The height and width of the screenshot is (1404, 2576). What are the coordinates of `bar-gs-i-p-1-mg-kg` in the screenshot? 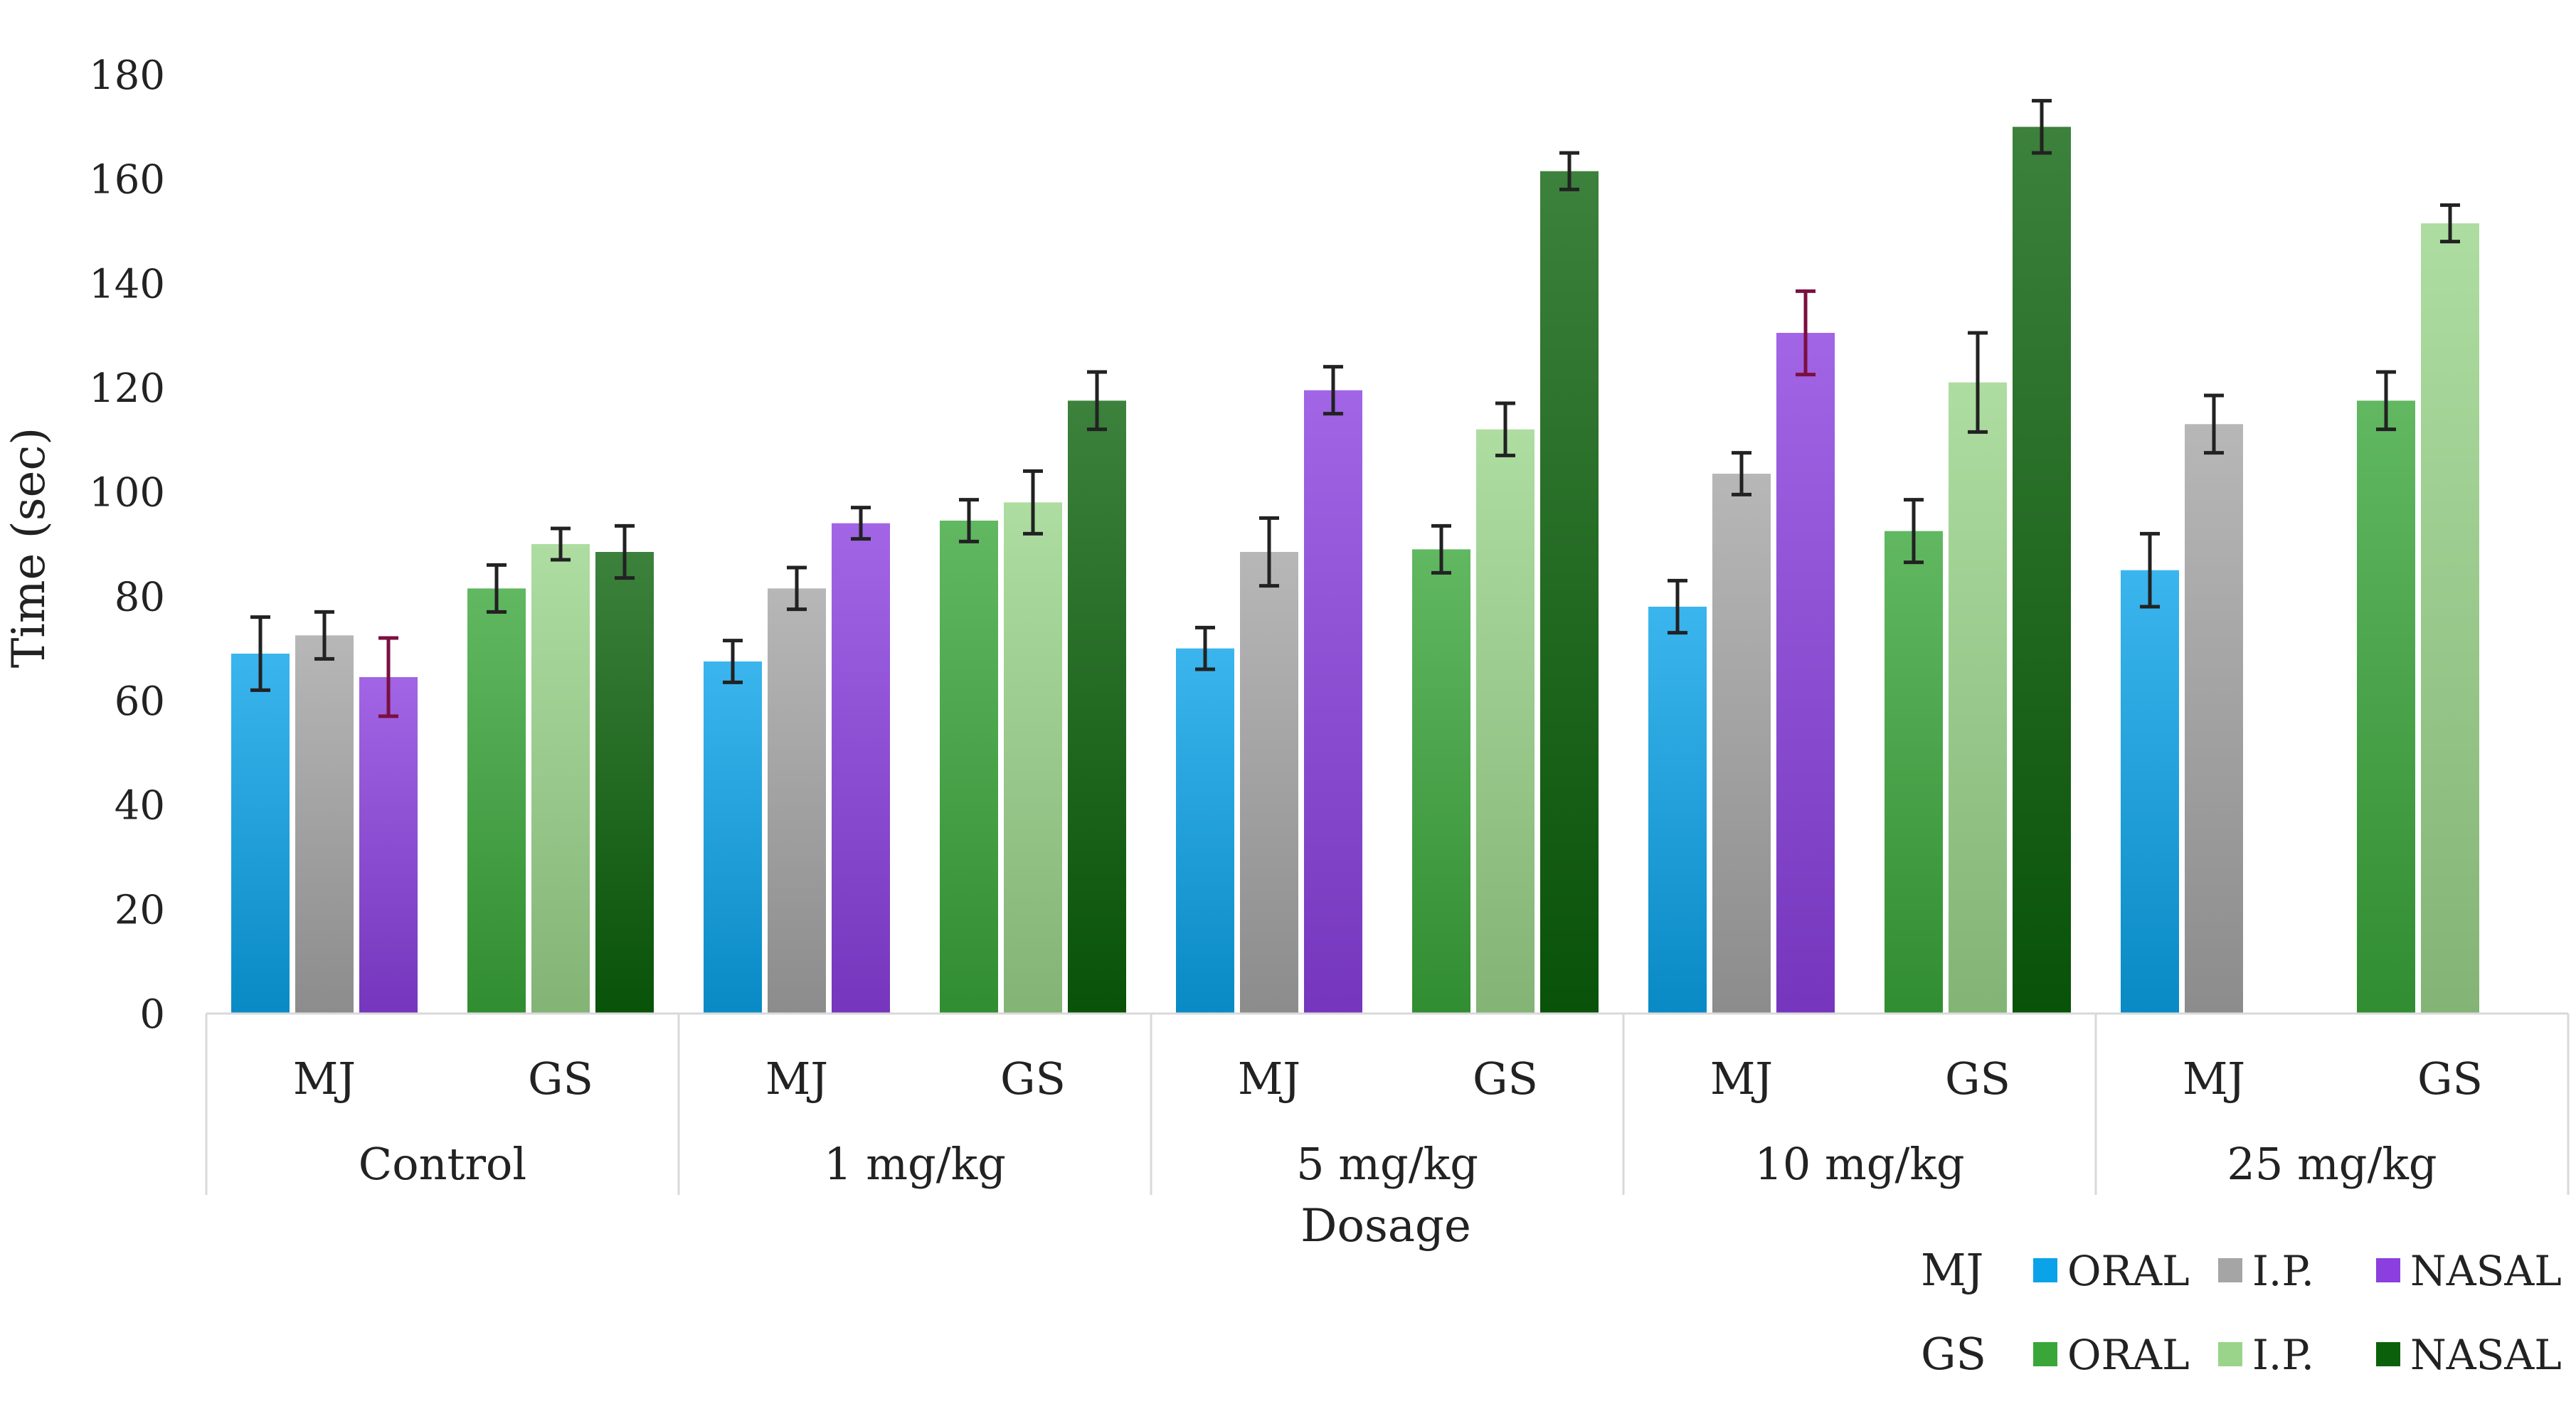 It's located at (1033, 758).